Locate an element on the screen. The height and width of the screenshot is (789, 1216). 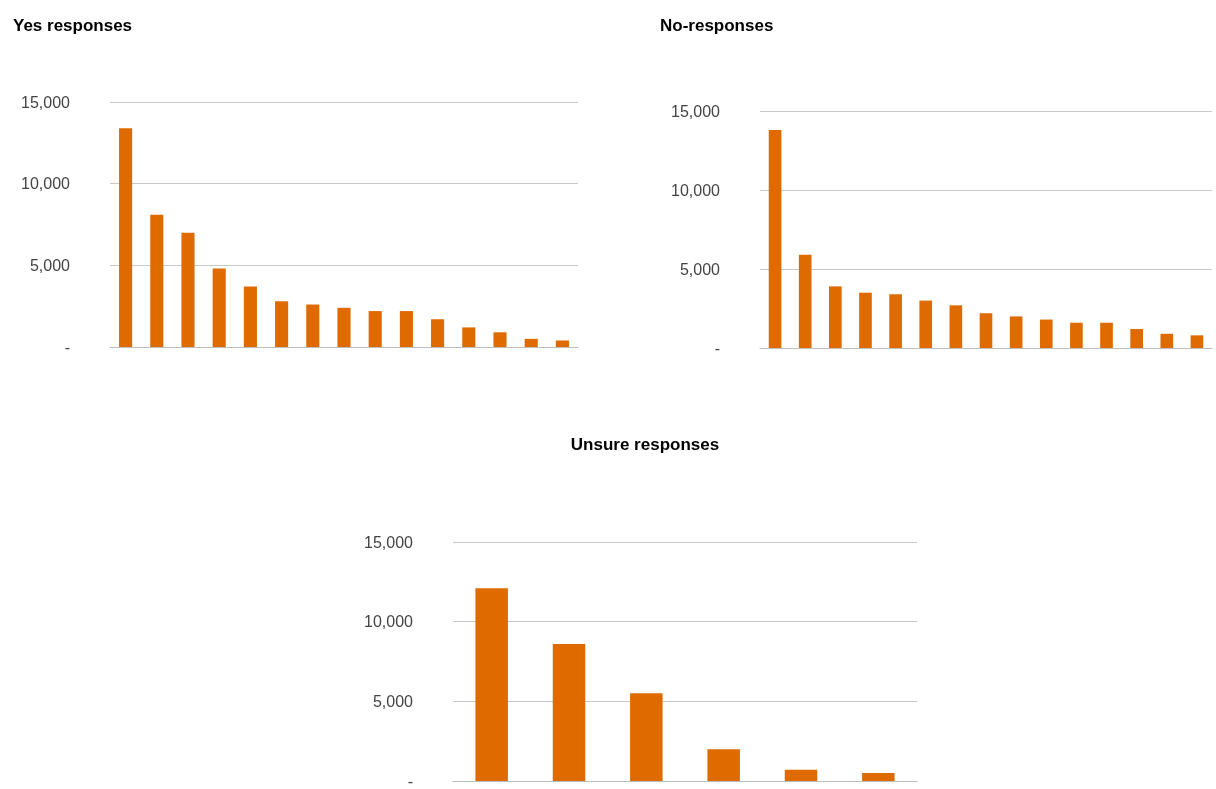
chart-title: Yes responses is located at coordinates (73, 25).